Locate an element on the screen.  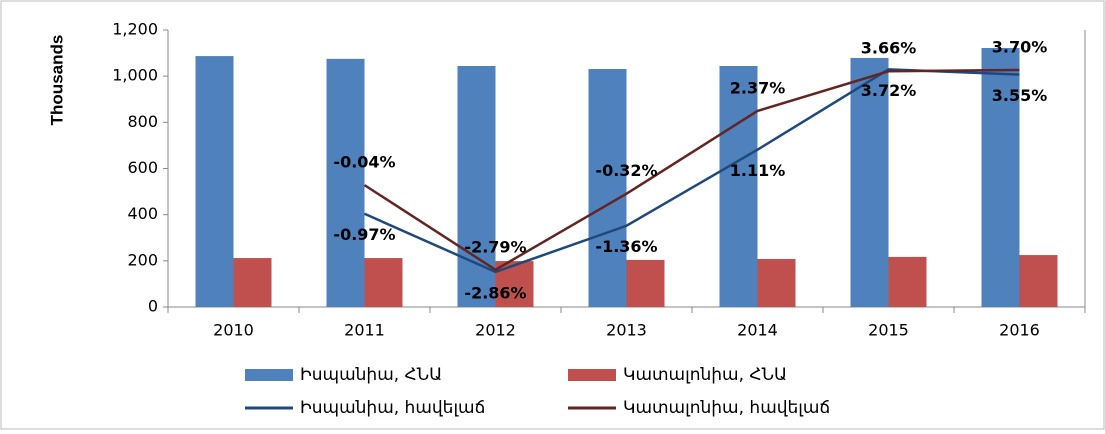
x-tick-label: 2014 is located at coordinates (757, 330).